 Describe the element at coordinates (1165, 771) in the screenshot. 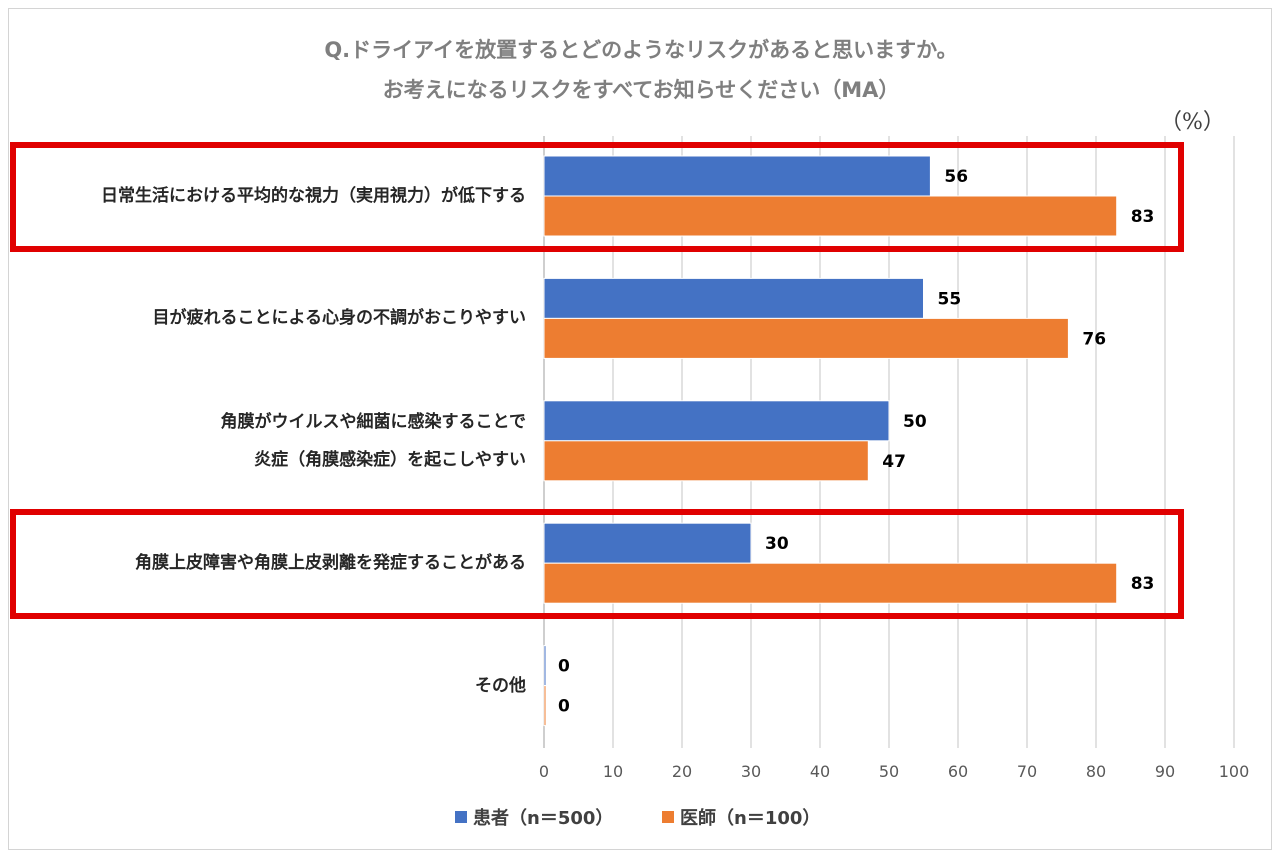

I see `x-tick-label-90: 90` at that location.